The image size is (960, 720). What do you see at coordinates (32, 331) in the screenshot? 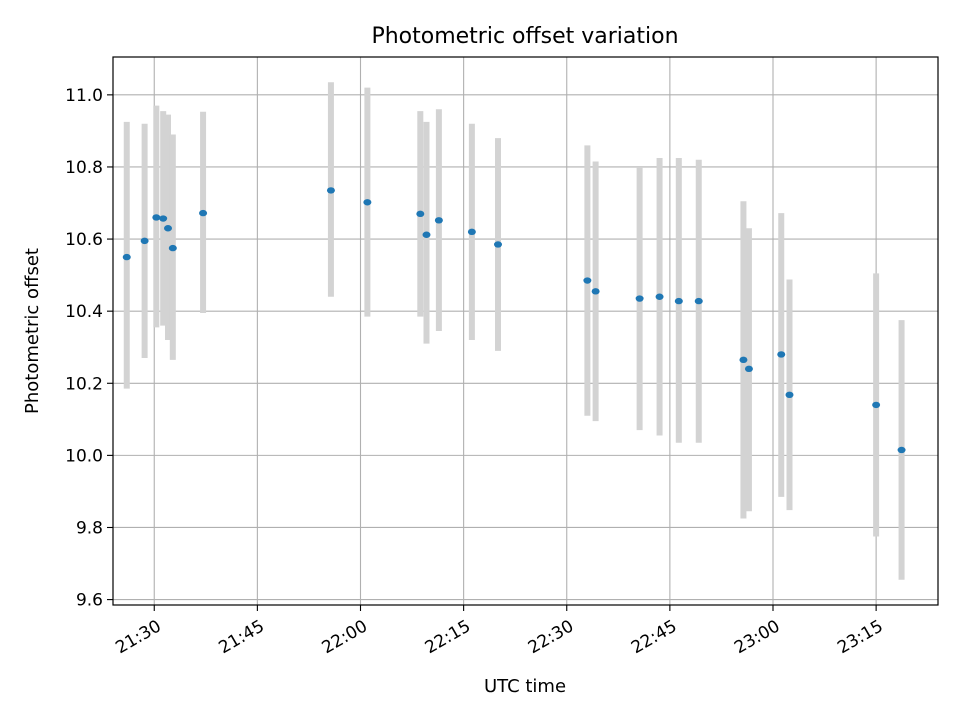
I see `y-axis-label: Photometric offset` at bounding box center [32, 331].